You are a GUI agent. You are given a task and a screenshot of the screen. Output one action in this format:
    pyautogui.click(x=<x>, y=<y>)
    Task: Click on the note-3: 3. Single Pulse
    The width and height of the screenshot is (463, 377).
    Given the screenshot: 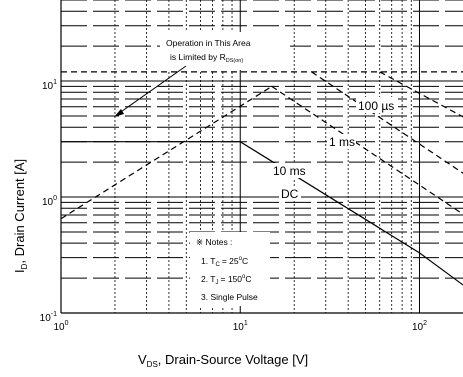 What is the action you would take?
    pyautogui.click(x=229, y=297)
    